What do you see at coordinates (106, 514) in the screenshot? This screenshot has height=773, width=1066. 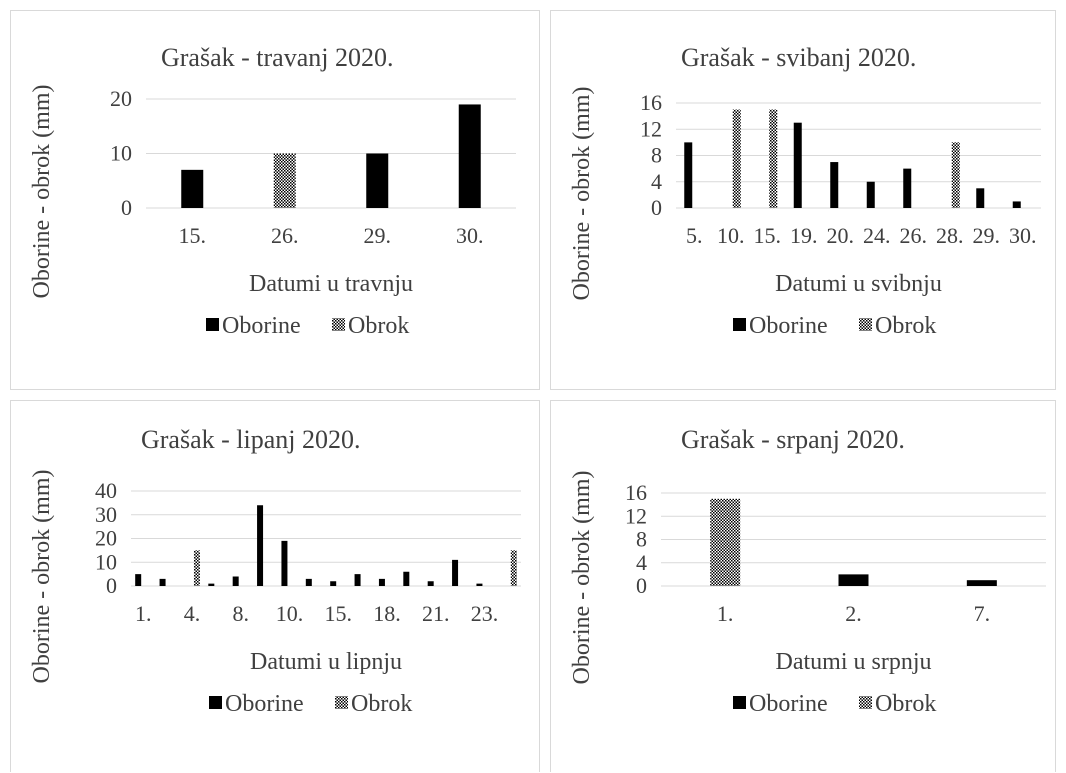 I see `y-tick-label: 30` at bounding box center [106, 514].